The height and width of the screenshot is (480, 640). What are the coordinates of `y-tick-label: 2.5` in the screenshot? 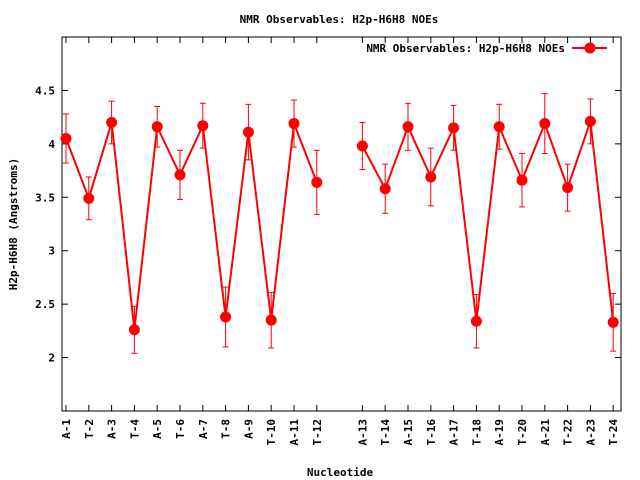 It's located at (45, 304).